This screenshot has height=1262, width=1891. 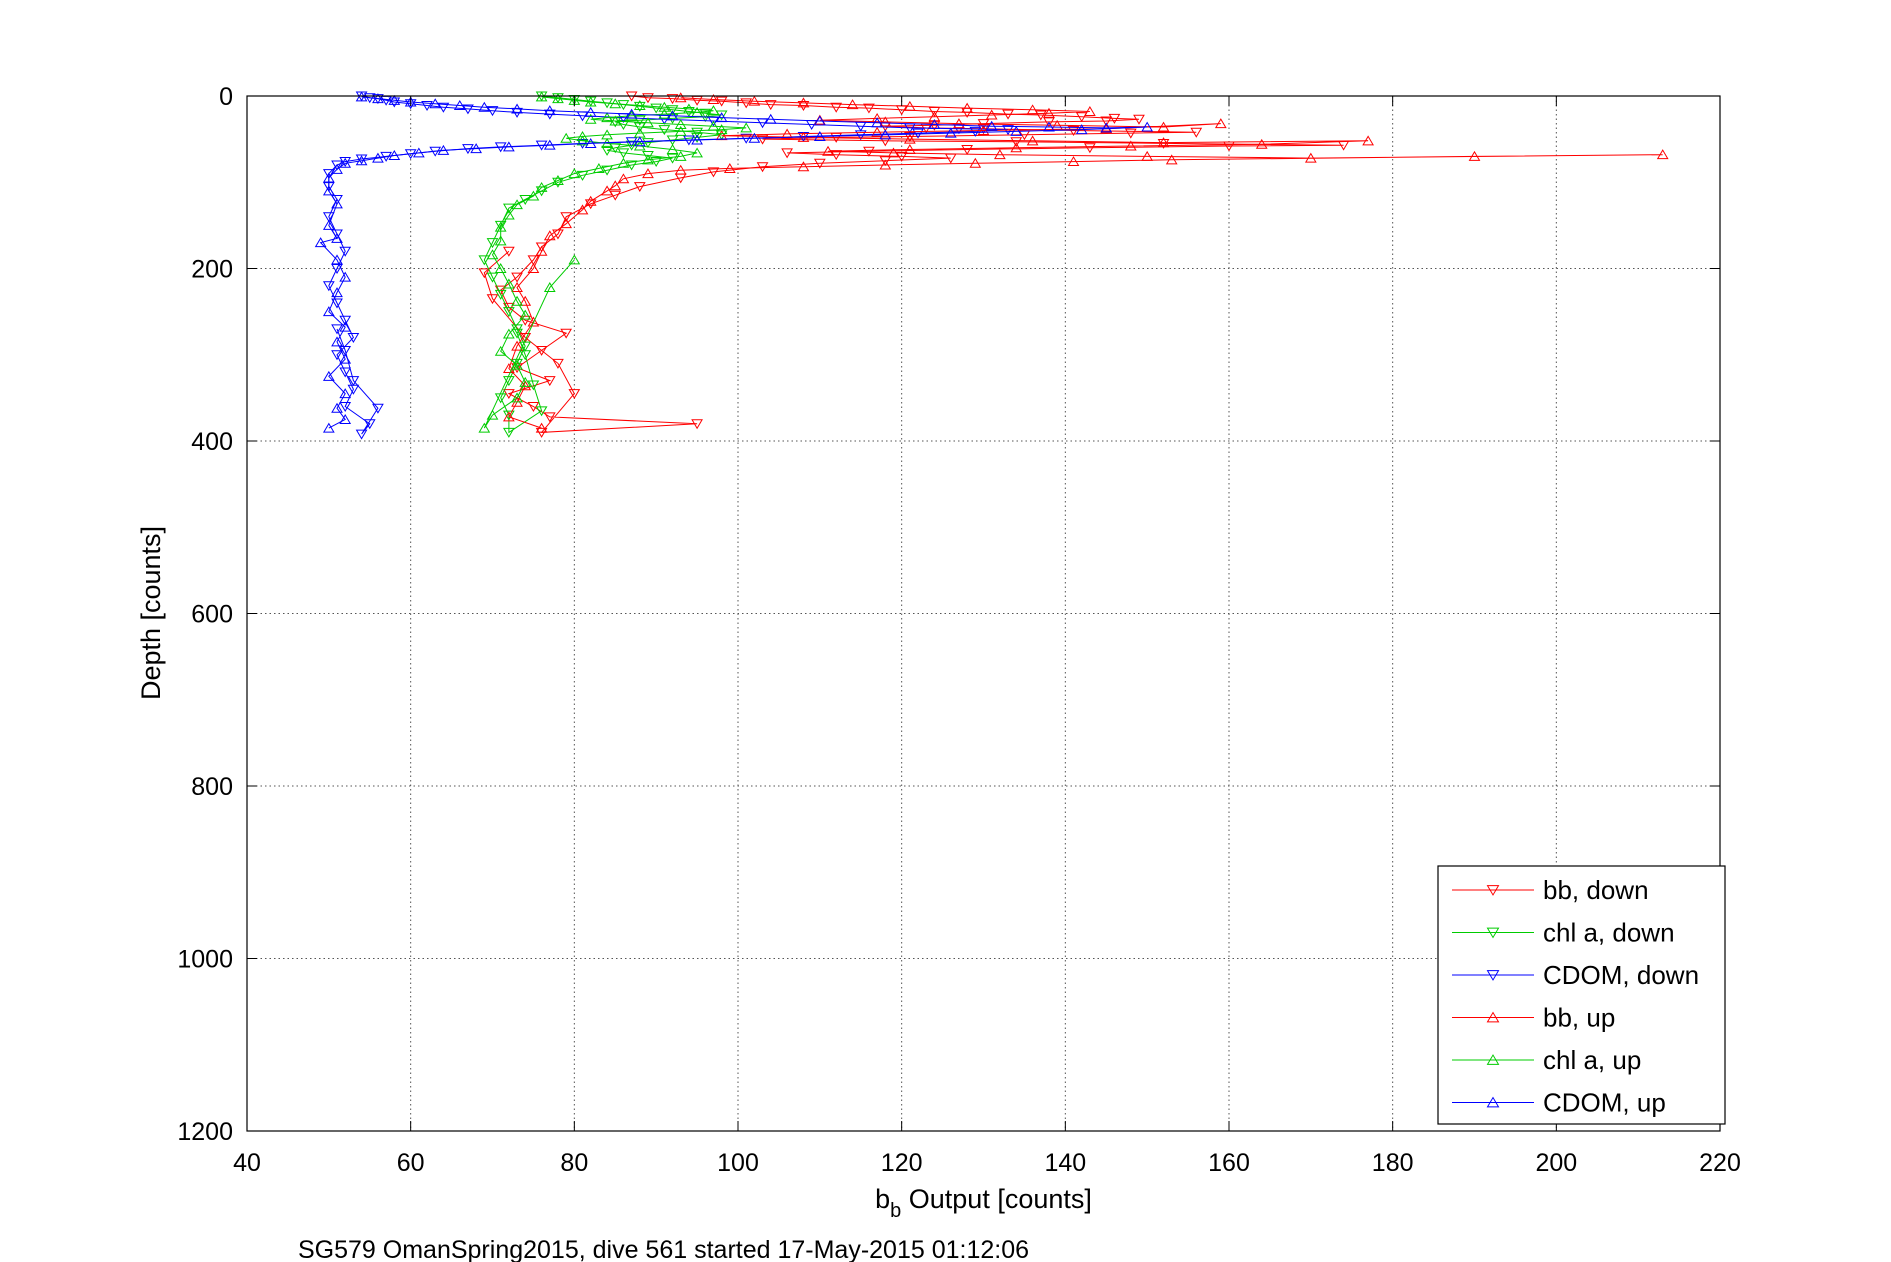 What do you see at coordinates (411, 1163) in the screenshot?
I see `x-tick-label: 60` at bounding box center [411, 1163].